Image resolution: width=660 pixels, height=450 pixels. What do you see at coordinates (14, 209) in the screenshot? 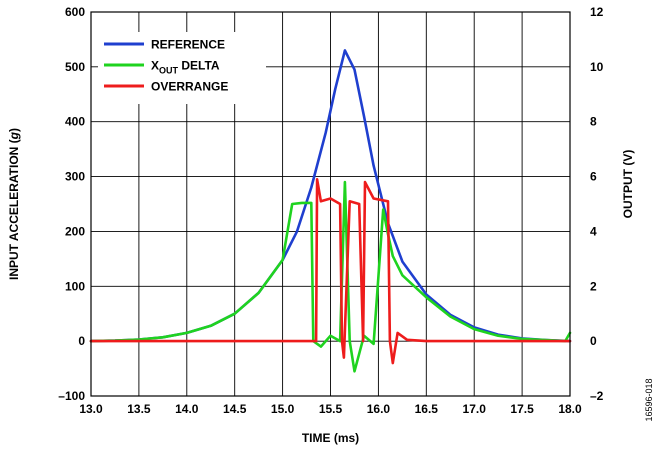
I see `y-axis-title-part: INPUT ACCELERATION (` at bounding box center [14, 209].